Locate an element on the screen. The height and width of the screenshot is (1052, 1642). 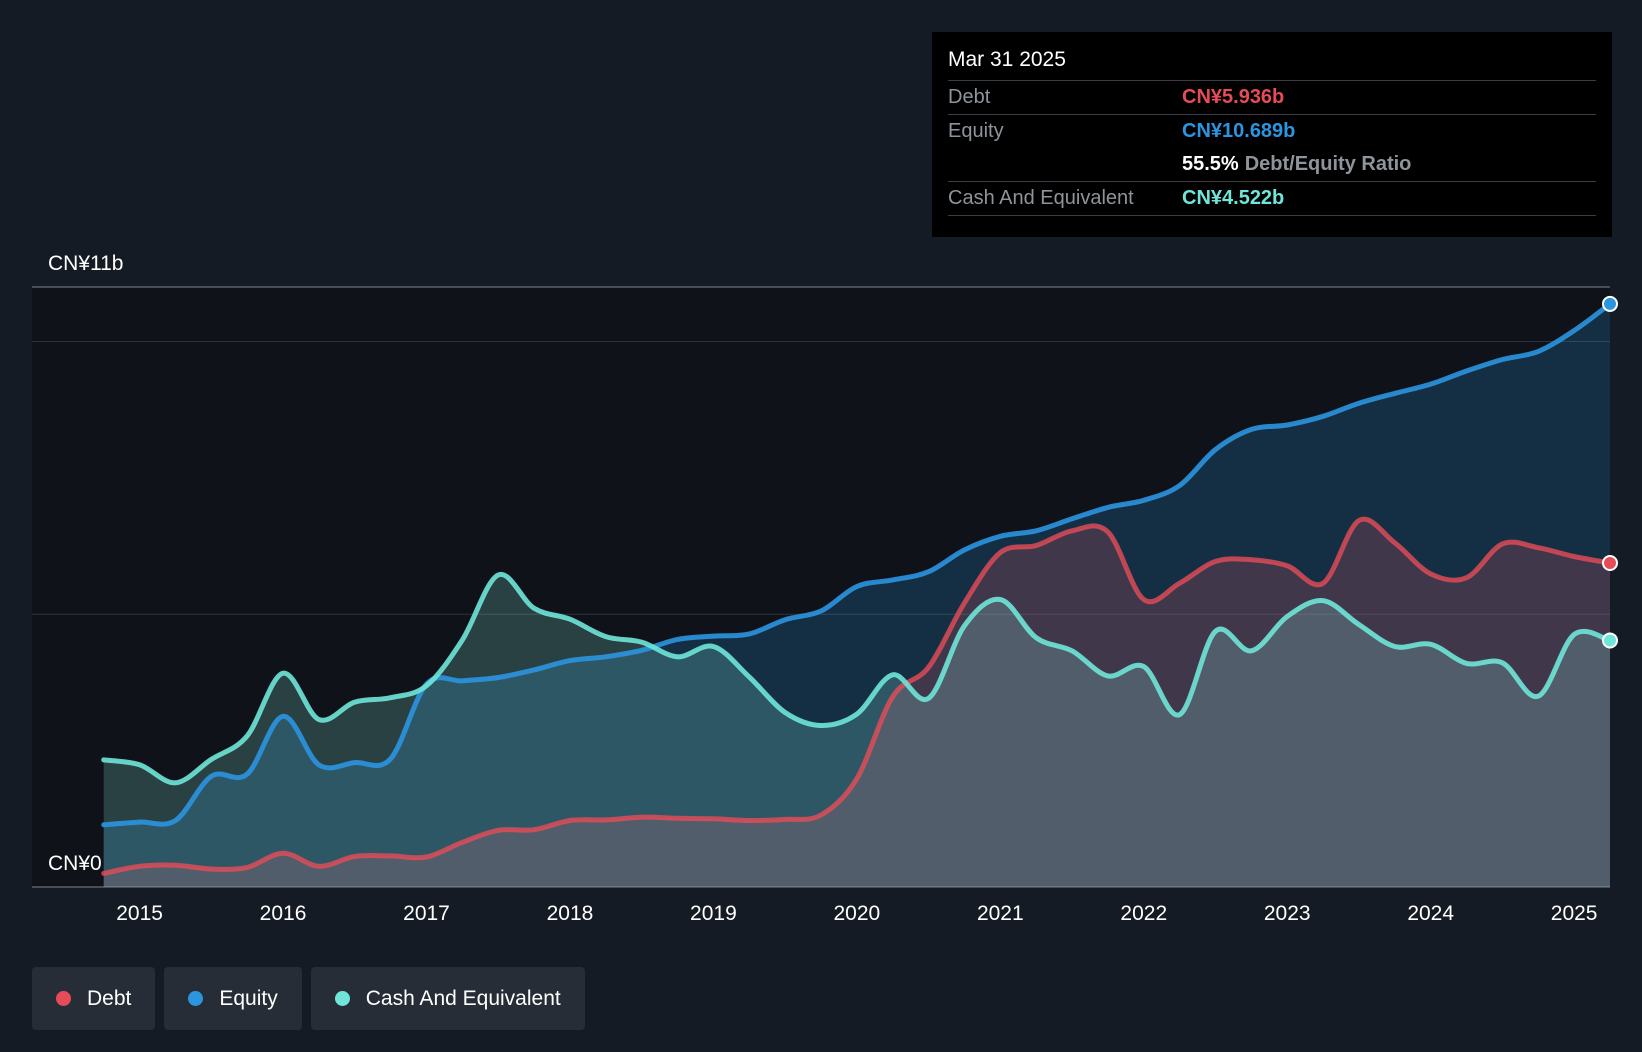
x-tick-label: 2017 is located at coordinates (426, 913).